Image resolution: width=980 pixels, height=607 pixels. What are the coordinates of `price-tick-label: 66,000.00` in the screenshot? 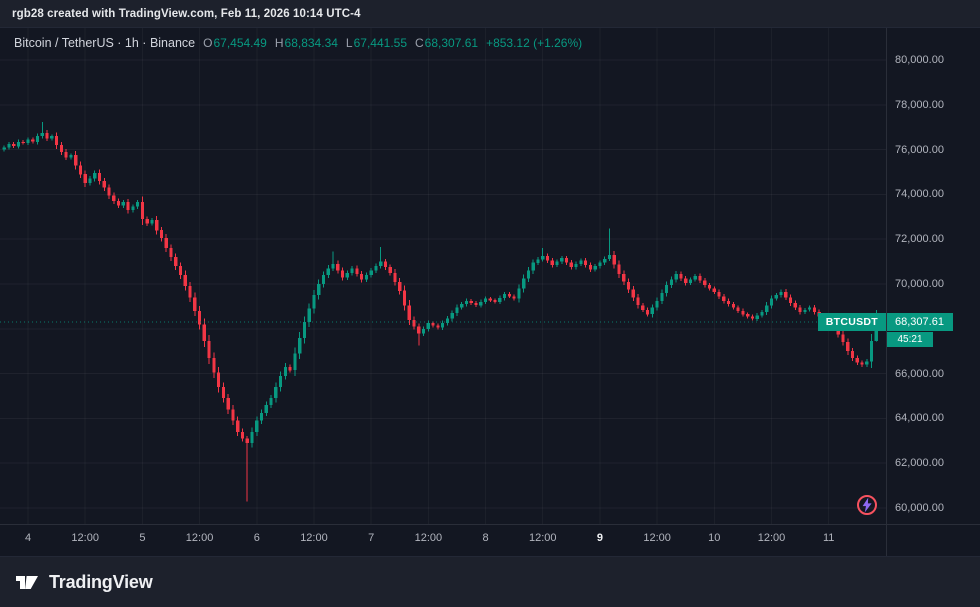 It's located at (919, 373).